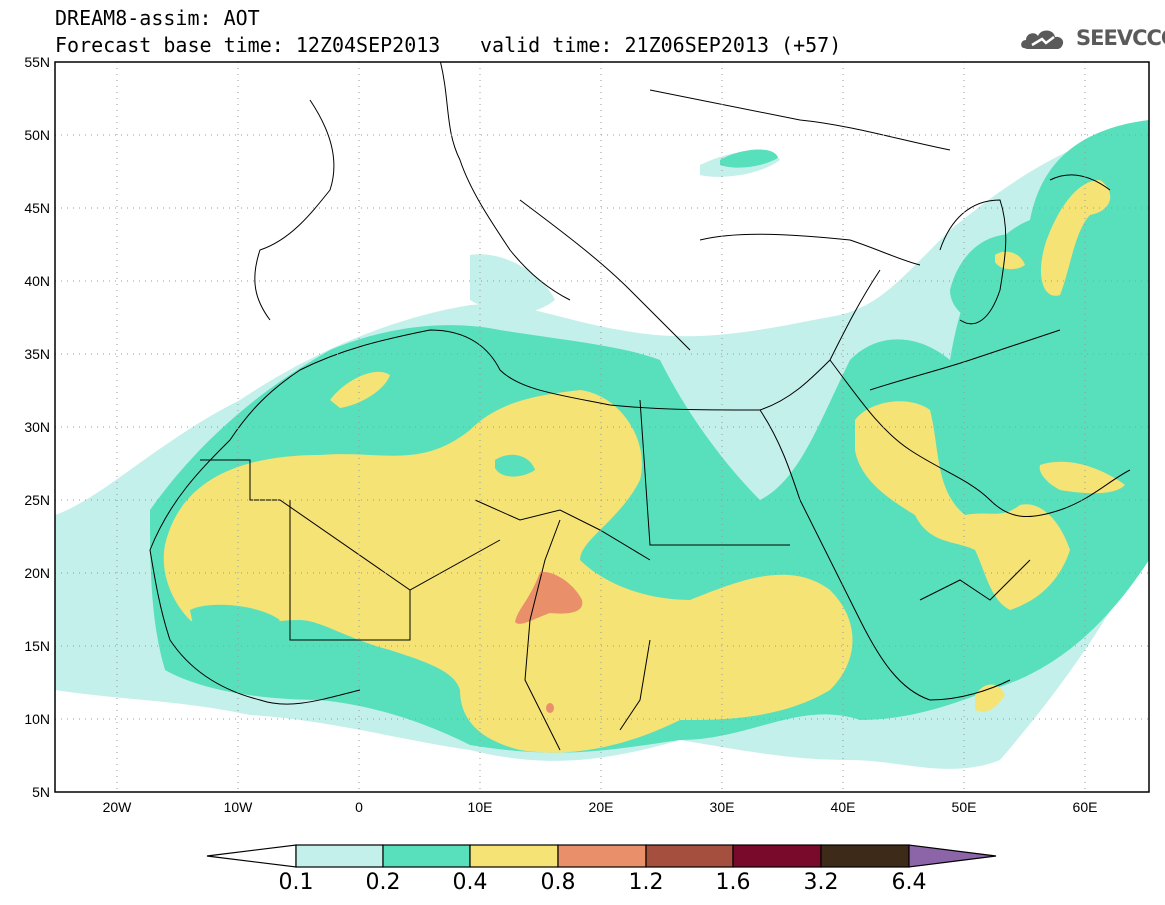 The height and width of the screenshot is (905, 1165). What do you see at coordinates (962, 505) in the screenshot?
I see `aot-band-0.4-0.8-arabia` at bounding box center [962, 505].